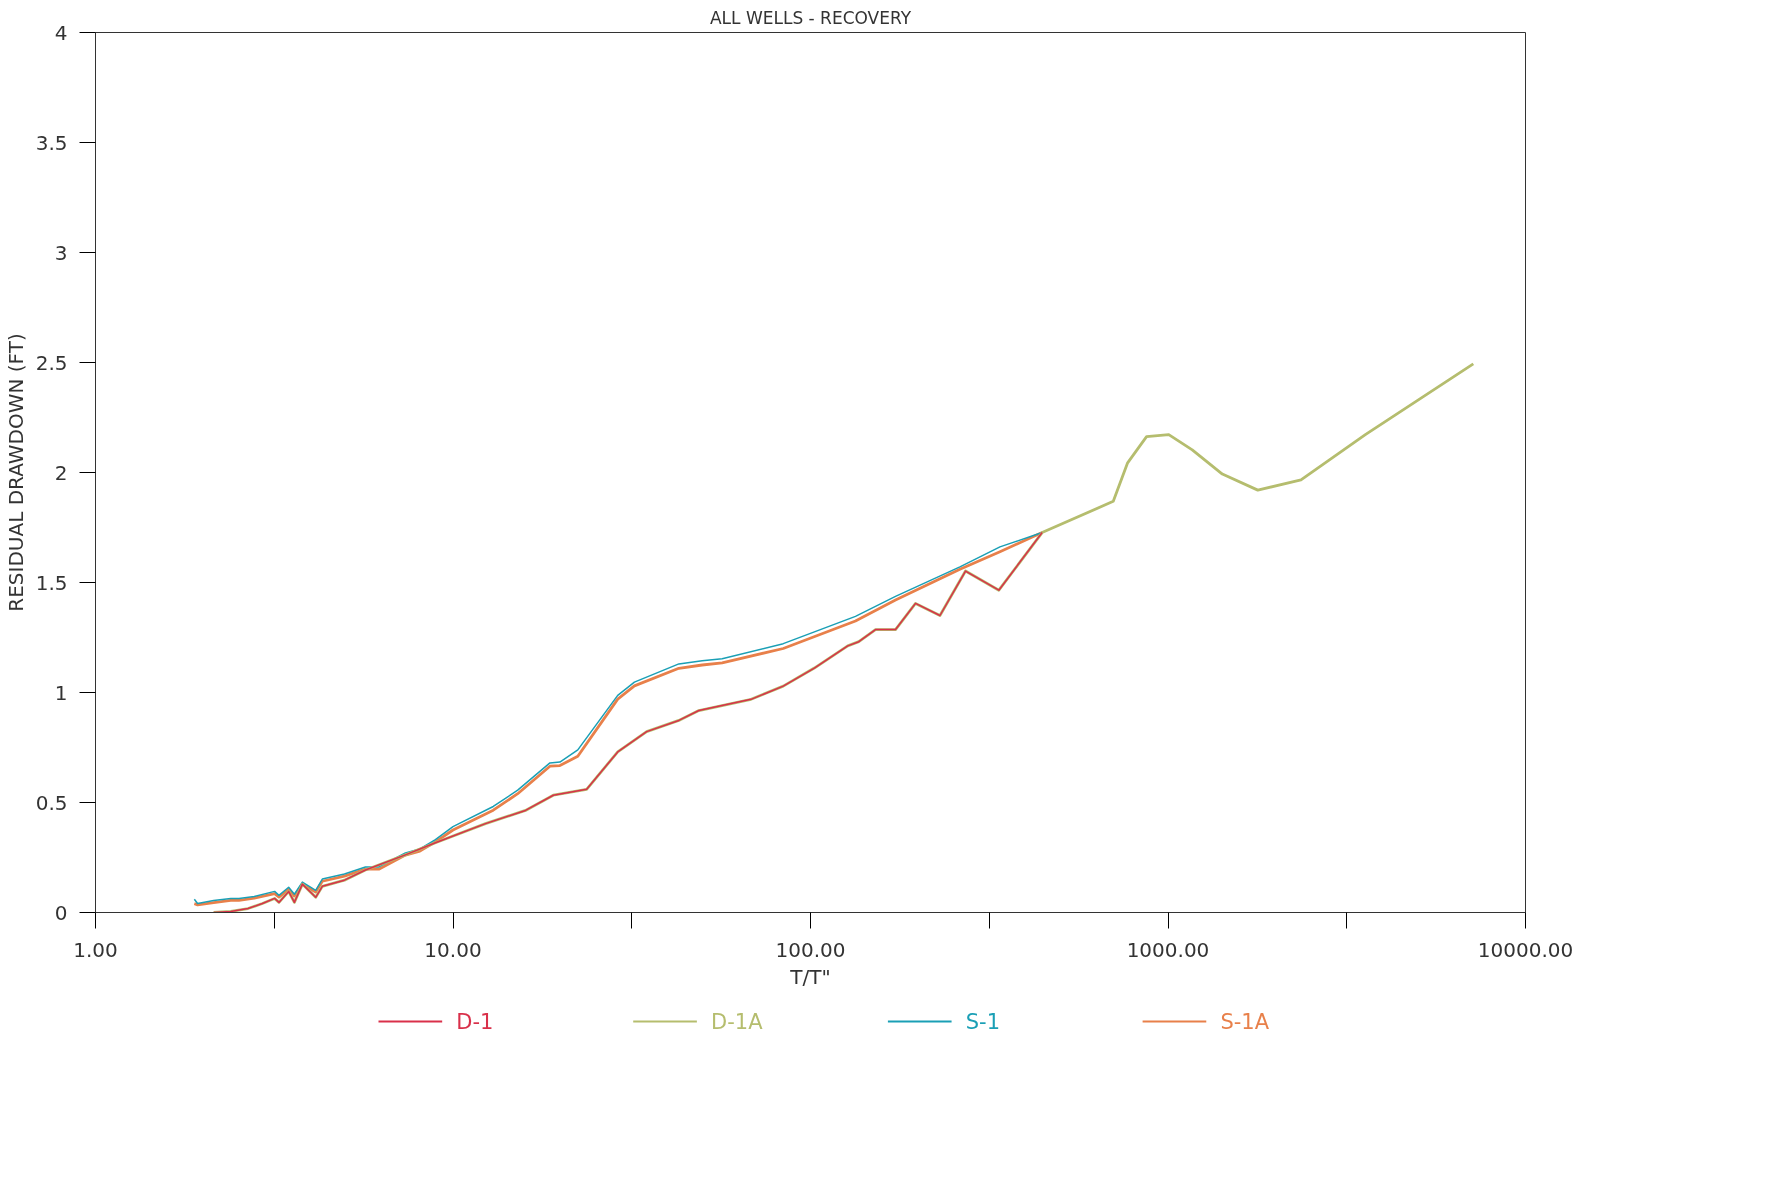 This screenshot has width=1769, height=1186. I want to click on x-tick-label: 1.00, so click(95, 949).